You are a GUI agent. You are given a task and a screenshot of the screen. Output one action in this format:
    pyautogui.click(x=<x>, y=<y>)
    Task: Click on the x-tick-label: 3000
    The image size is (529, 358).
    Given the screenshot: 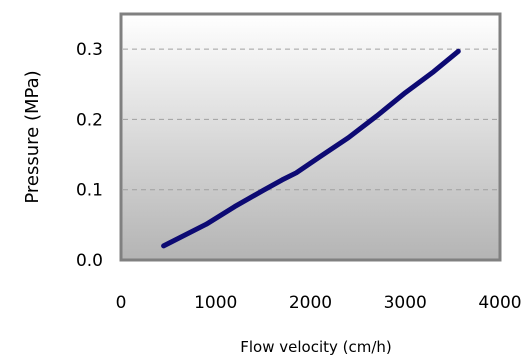 What is the action you would take?
    pyautogui.click(x=405, y=303)
    